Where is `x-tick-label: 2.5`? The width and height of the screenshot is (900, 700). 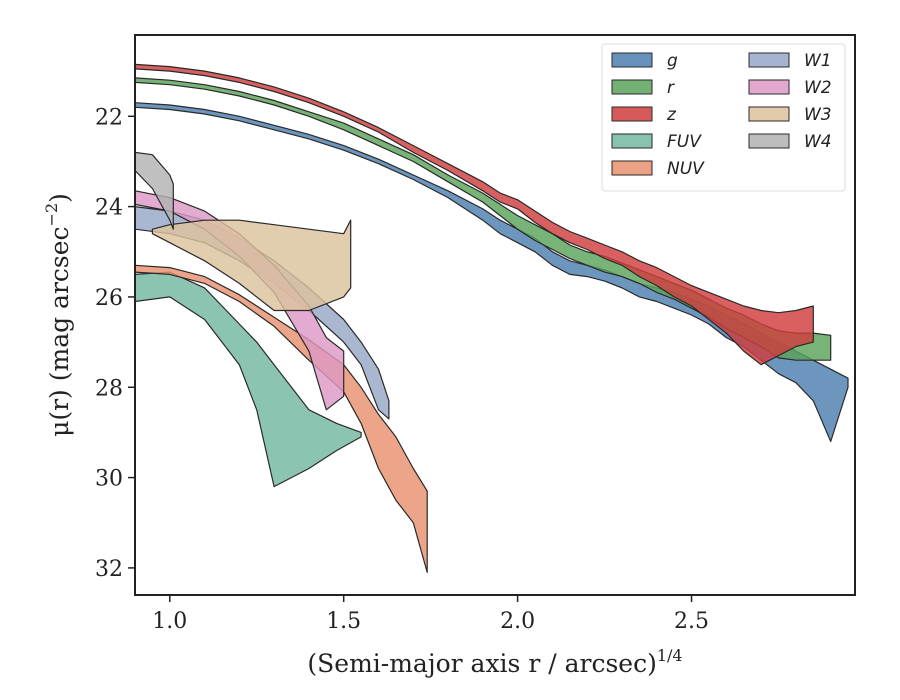
x-tick-label: 2.5 is located at coordinates (691, 621).